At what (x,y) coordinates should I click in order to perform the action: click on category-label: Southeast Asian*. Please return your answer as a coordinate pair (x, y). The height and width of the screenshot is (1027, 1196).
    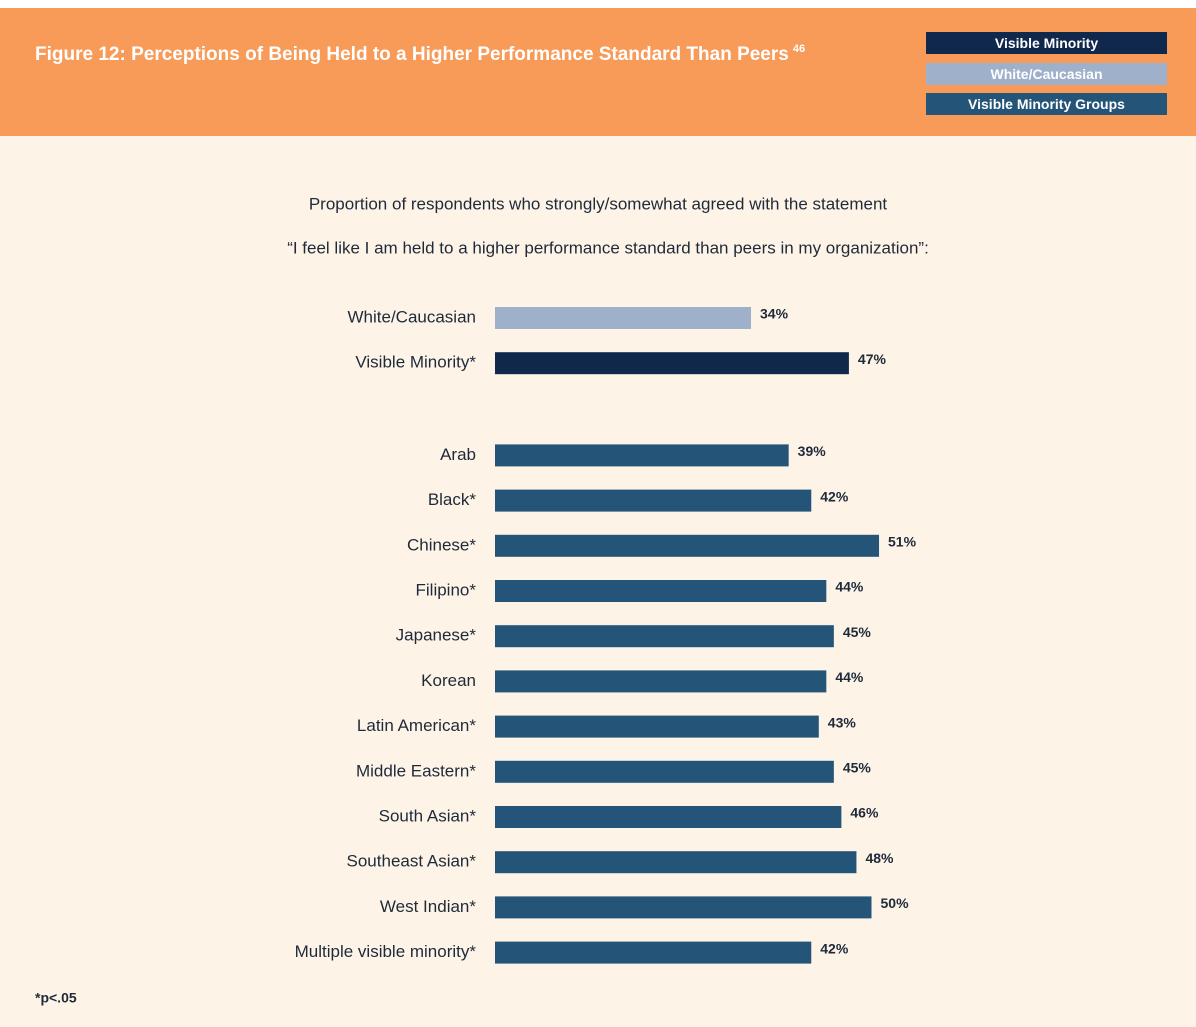
    Looking at the image, I should click on (412, 861).